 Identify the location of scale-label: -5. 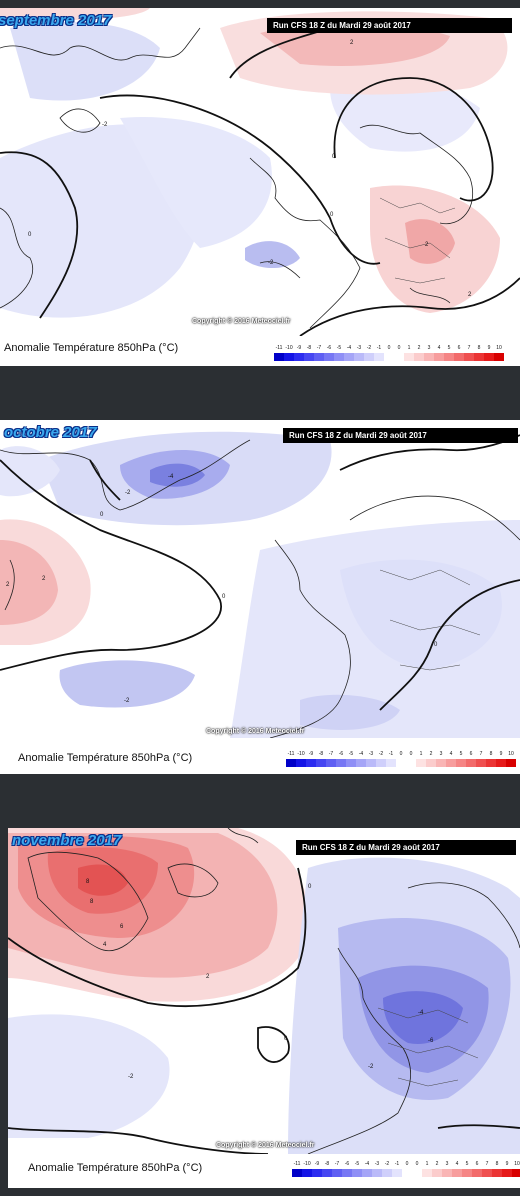
(351, 754).